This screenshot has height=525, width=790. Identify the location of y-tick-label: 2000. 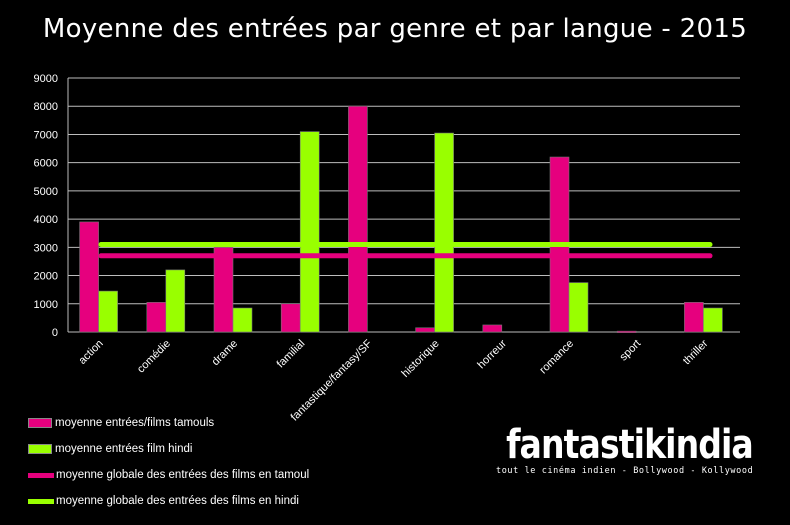
(46, 277).